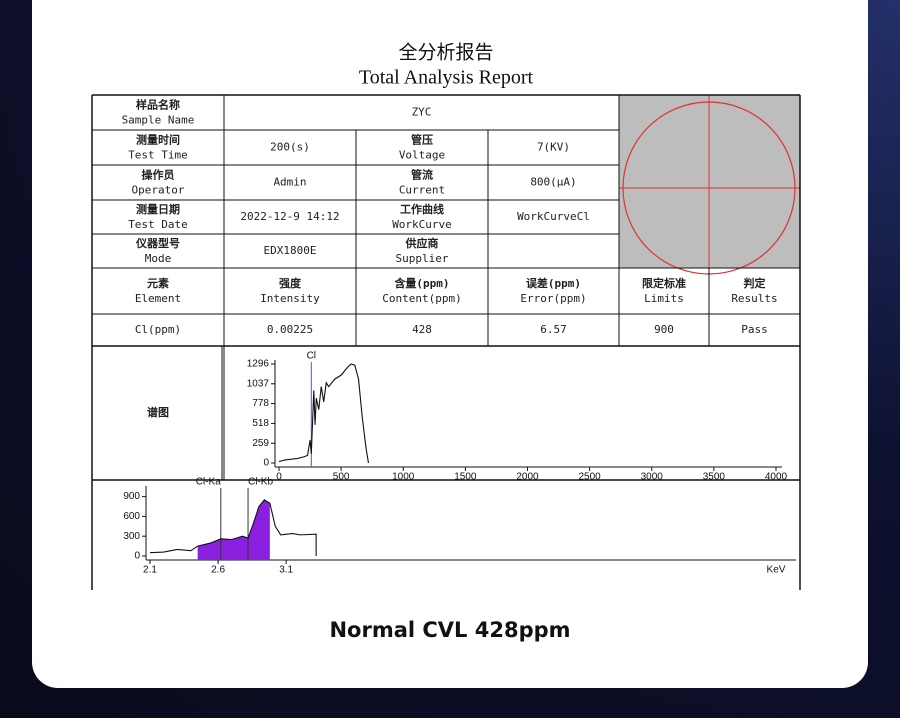 This screenshot has width=900, height=718. I want to click on field-label-zh: 样品名称, so click(158, 105).